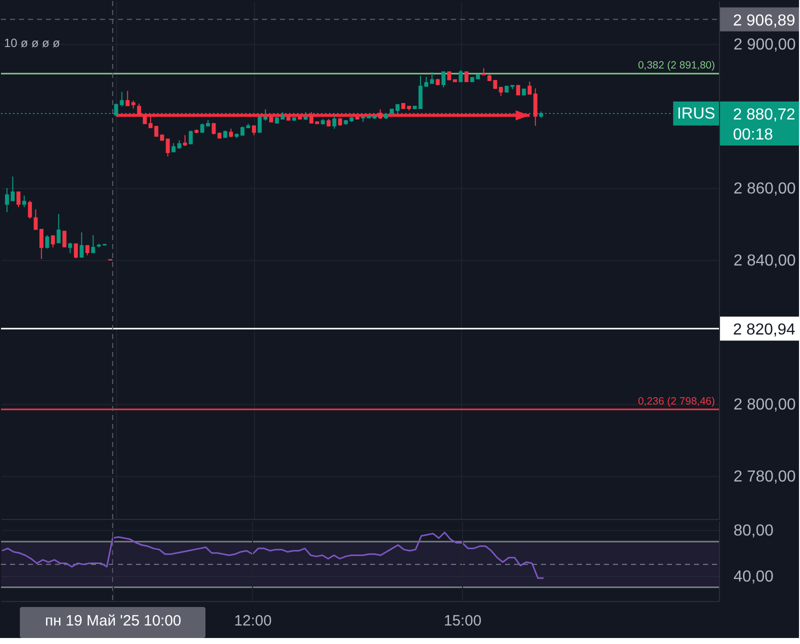 The image size is (800, 644). Describe the element at coordinates (272, 555) in the screenshot. I see `line-series` at that location.